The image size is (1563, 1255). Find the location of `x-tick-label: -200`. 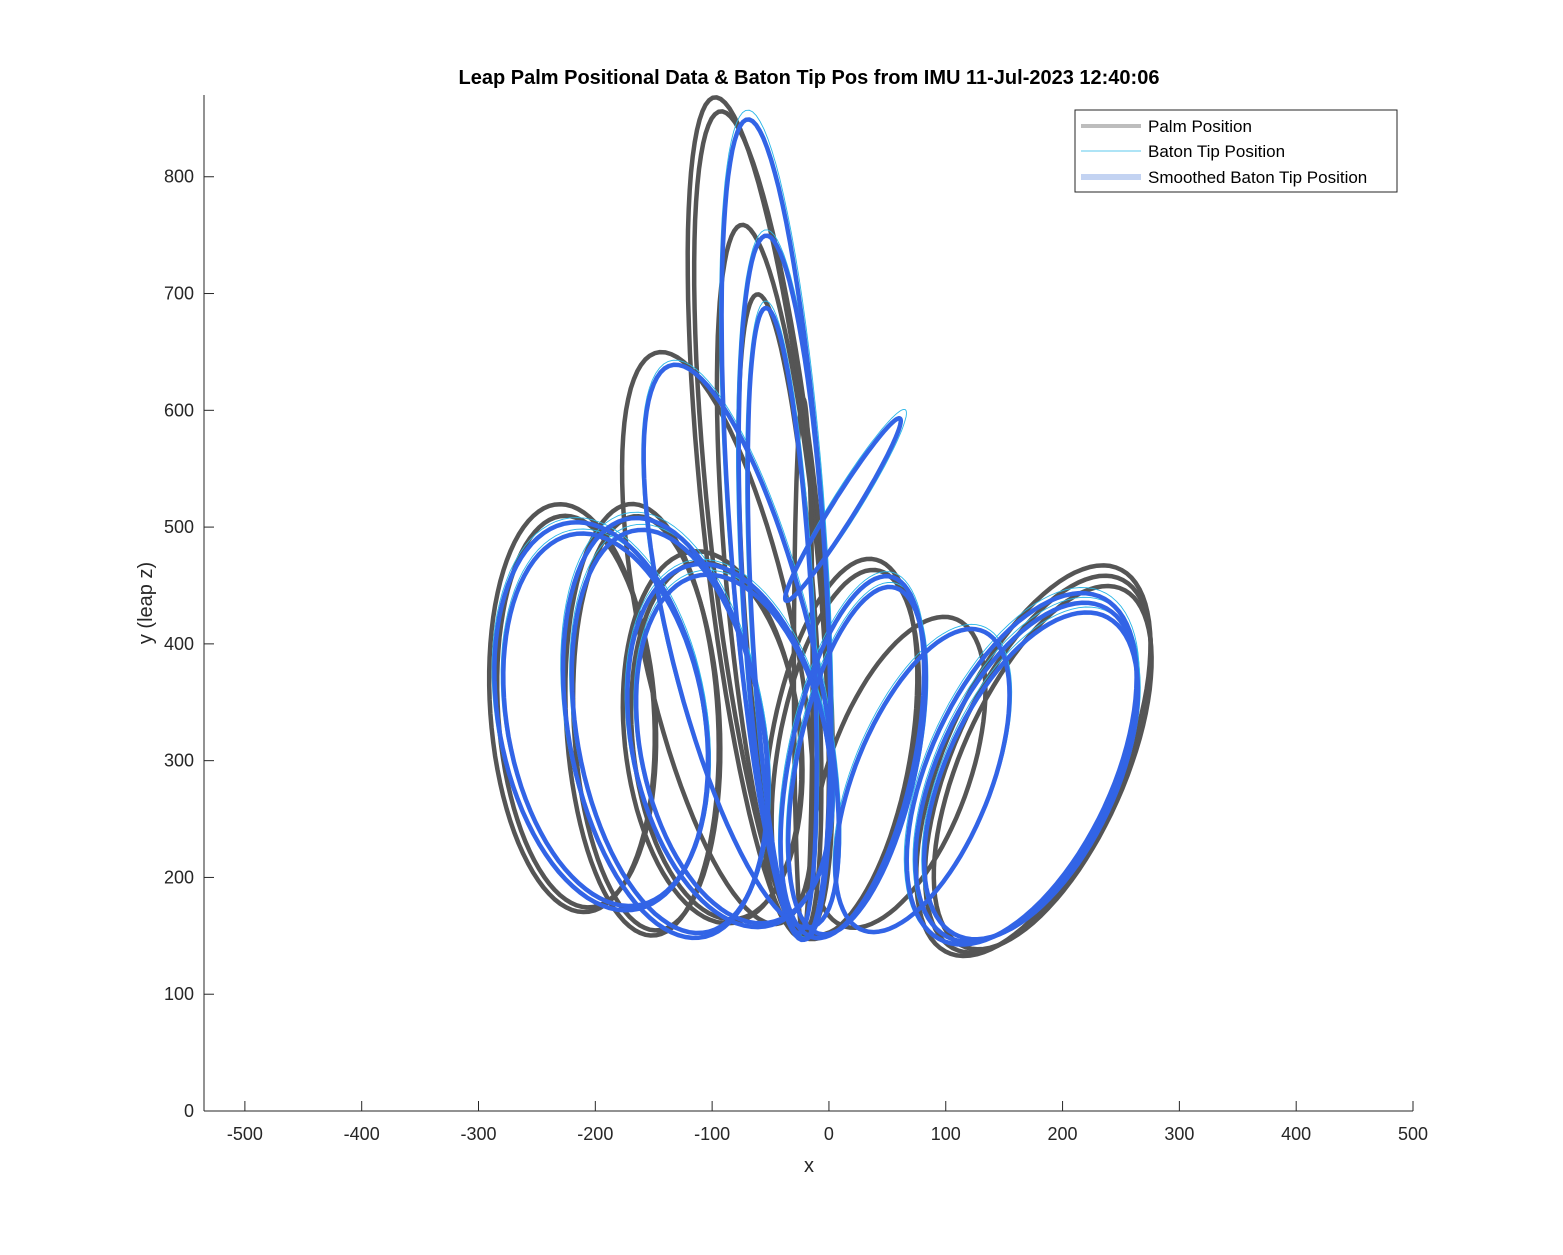

x-tick-label: -200 is located at coordinates (595, 1134).